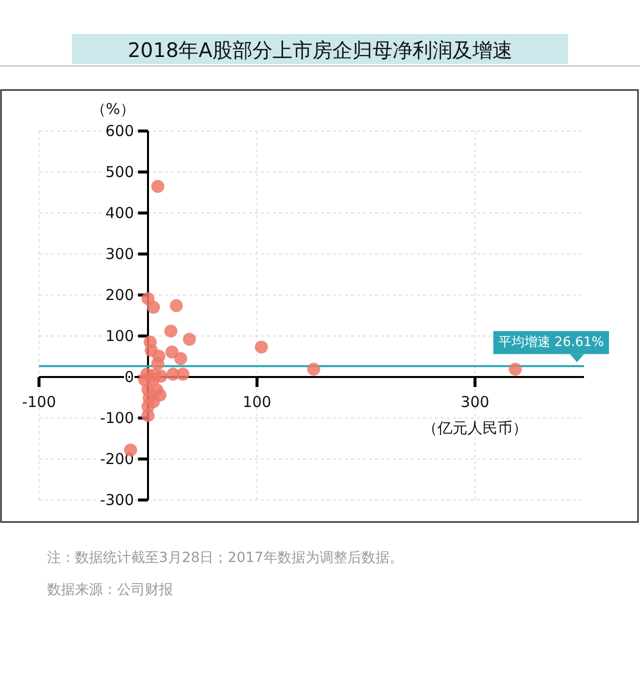 This screenshot has width=640, height=684. I want to click on source-note: 数据来源：公司财报, so click(110, 590).